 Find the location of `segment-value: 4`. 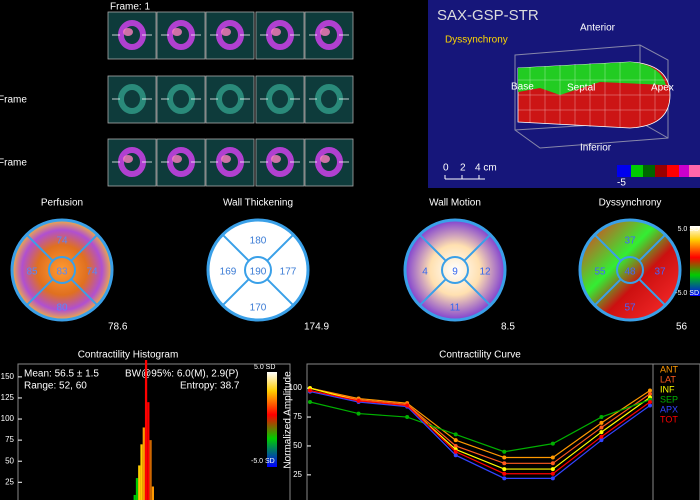

segment-value: 4 is located at coordinates (425, 272).